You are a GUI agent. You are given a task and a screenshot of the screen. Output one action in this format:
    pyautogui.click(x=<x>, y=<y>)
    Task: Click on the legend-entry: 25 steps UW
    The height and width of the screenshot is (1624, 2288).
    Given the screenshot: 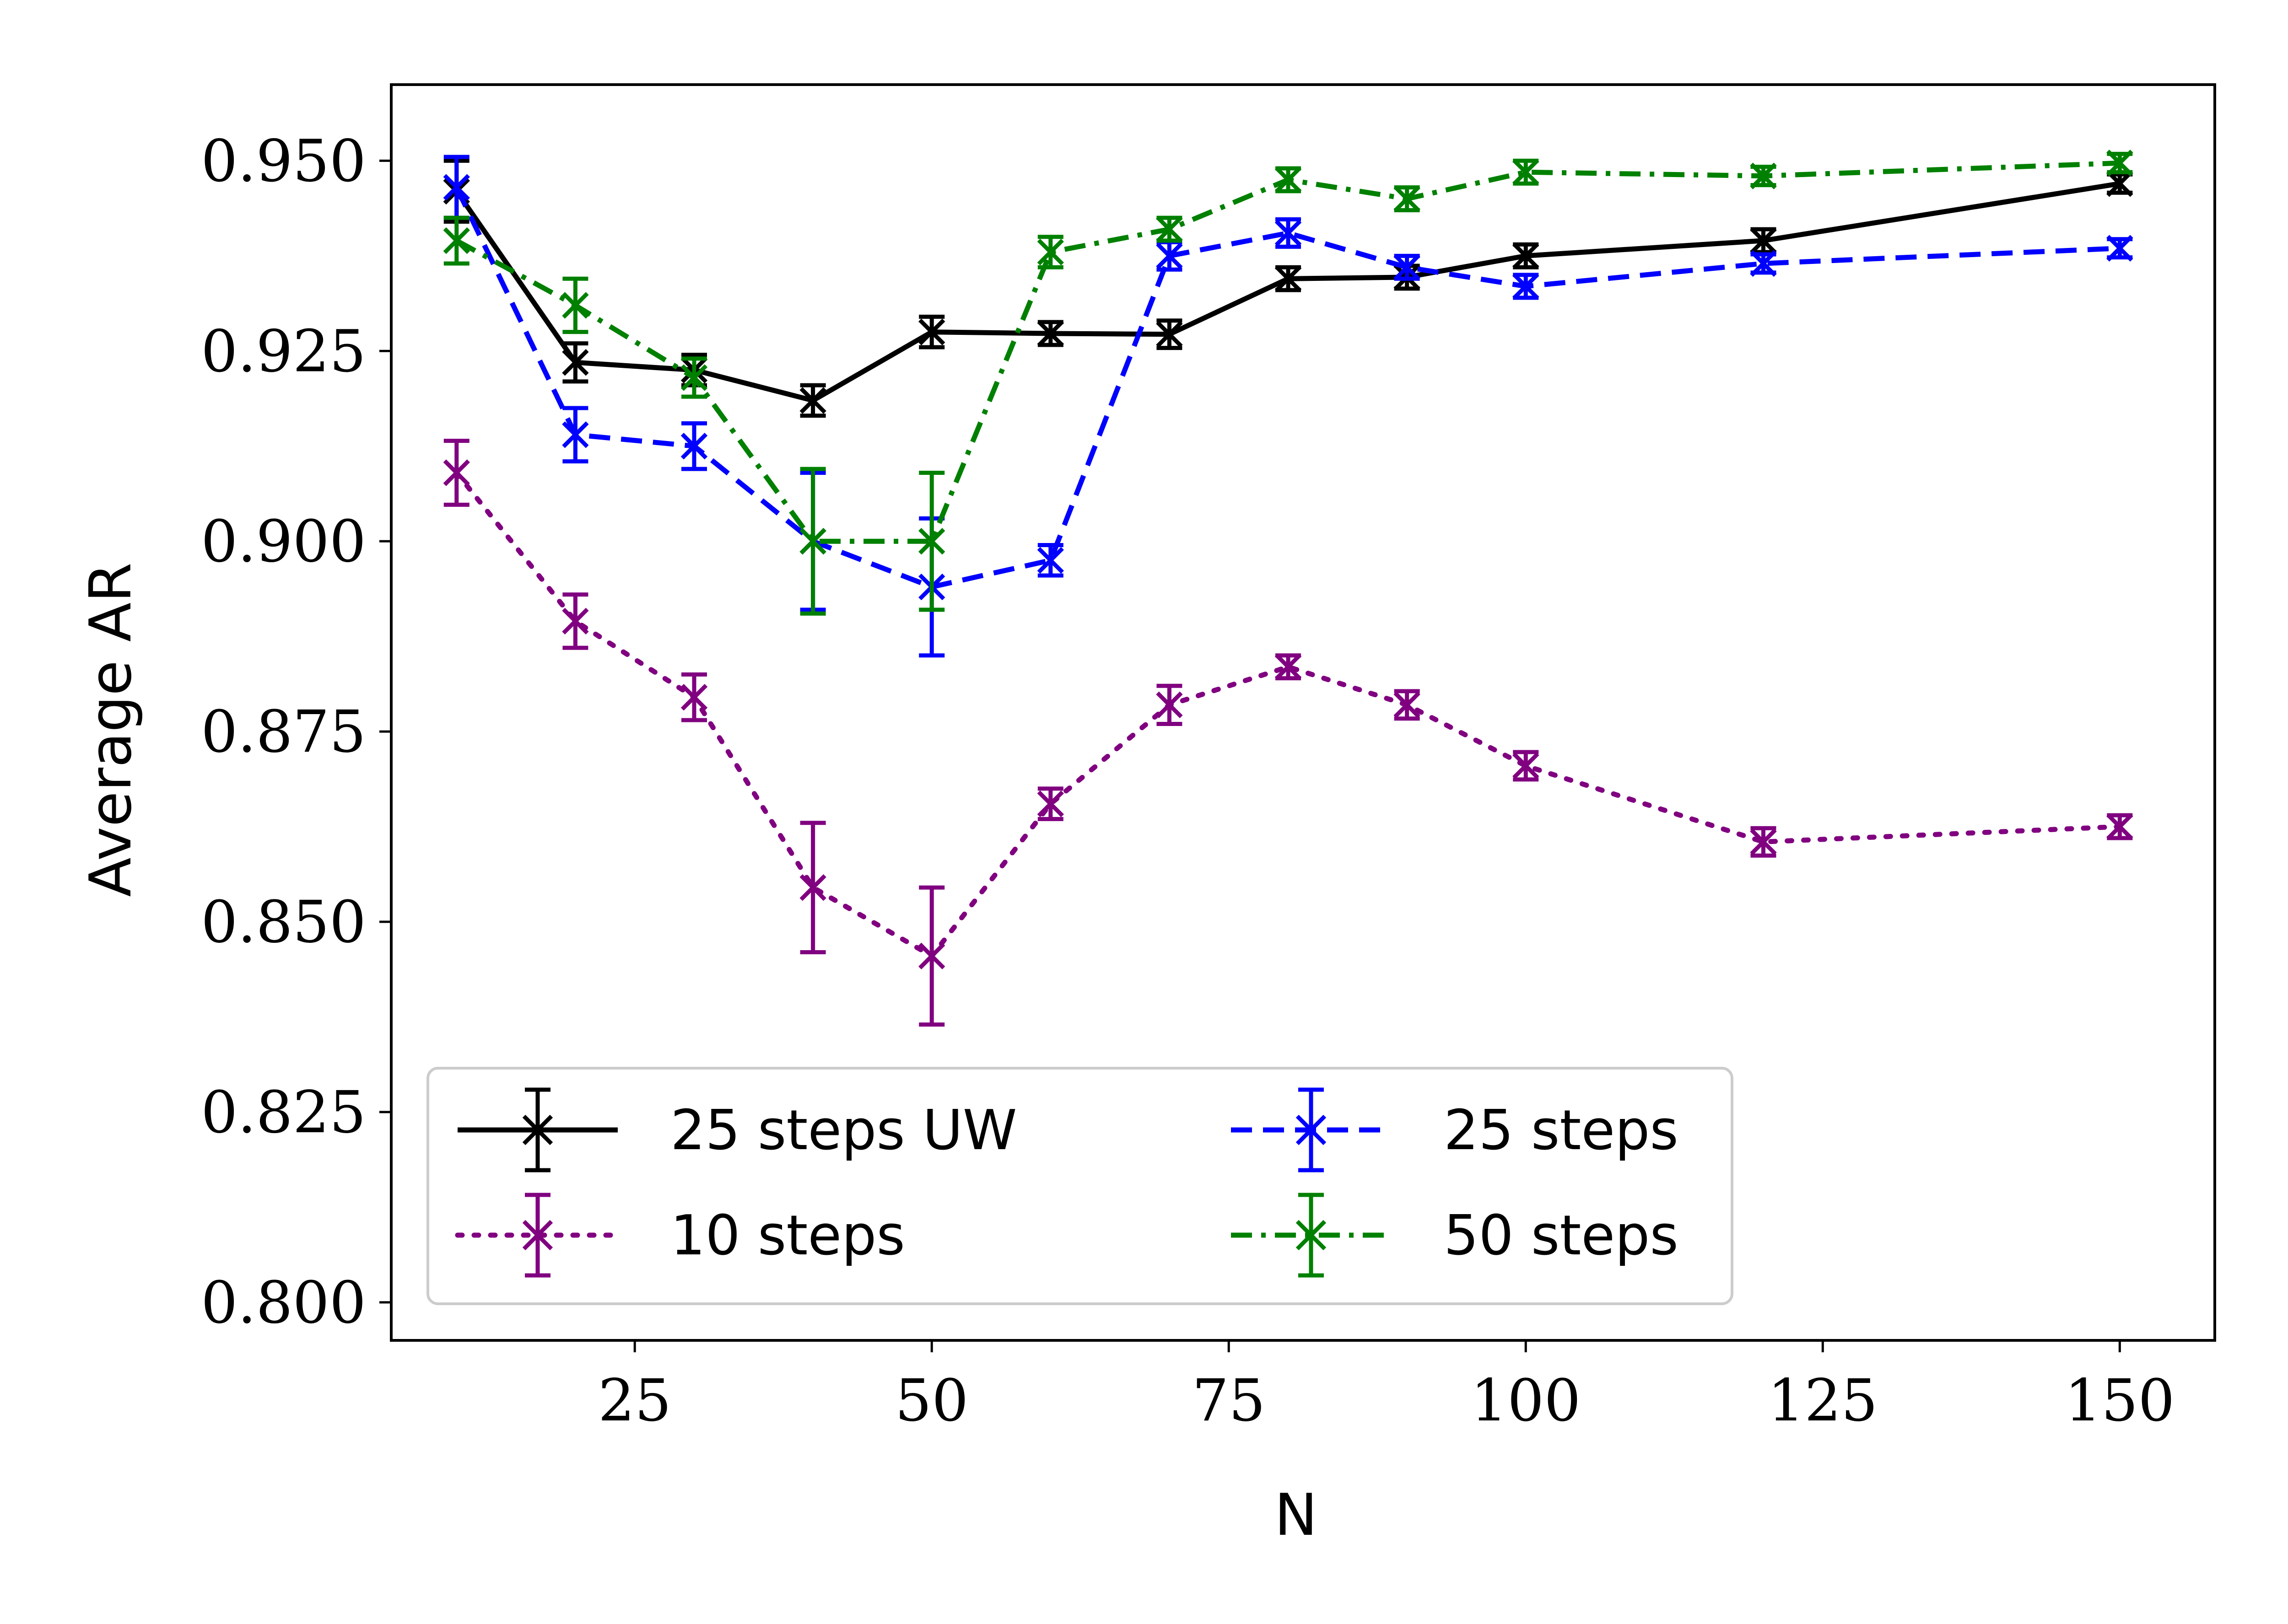 What is the action you would take?
    pyautogui.click(x=738, y=1129)
    